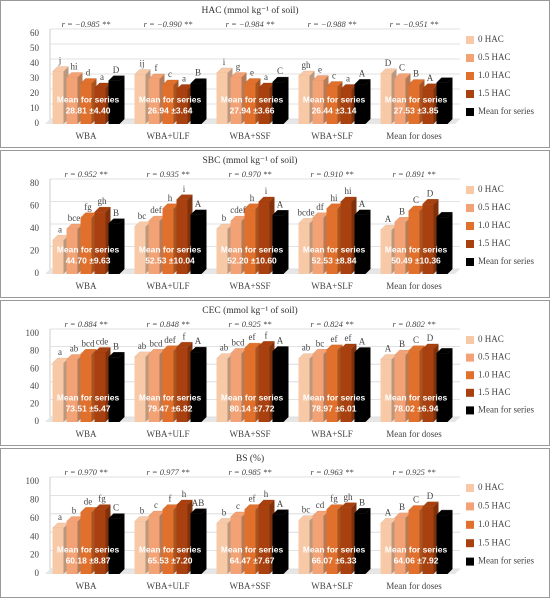  Describe the element at coordinates (334, 560) in the screenshot. I see `mean-label: 66.07 ±6.33` at that location.